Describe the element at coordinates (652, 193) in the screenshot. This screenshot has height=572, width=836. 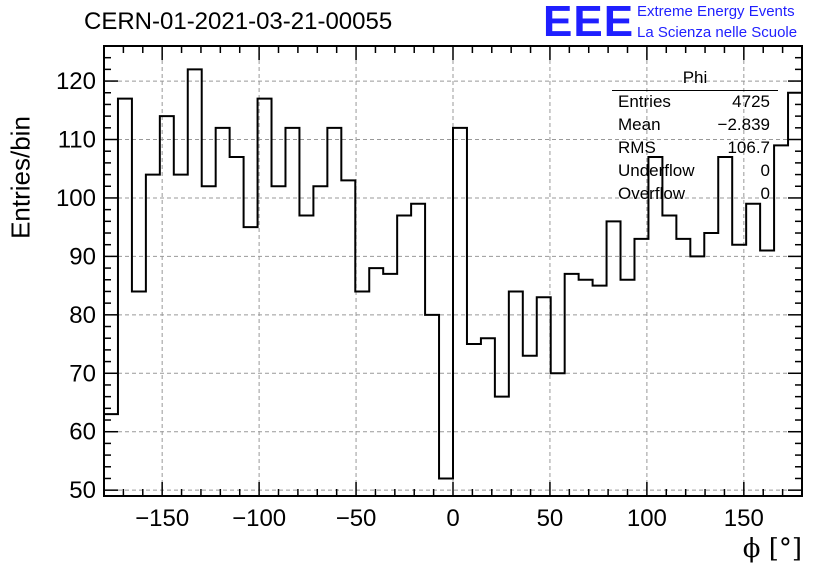
I see `stats-key: Overflow` at that location.